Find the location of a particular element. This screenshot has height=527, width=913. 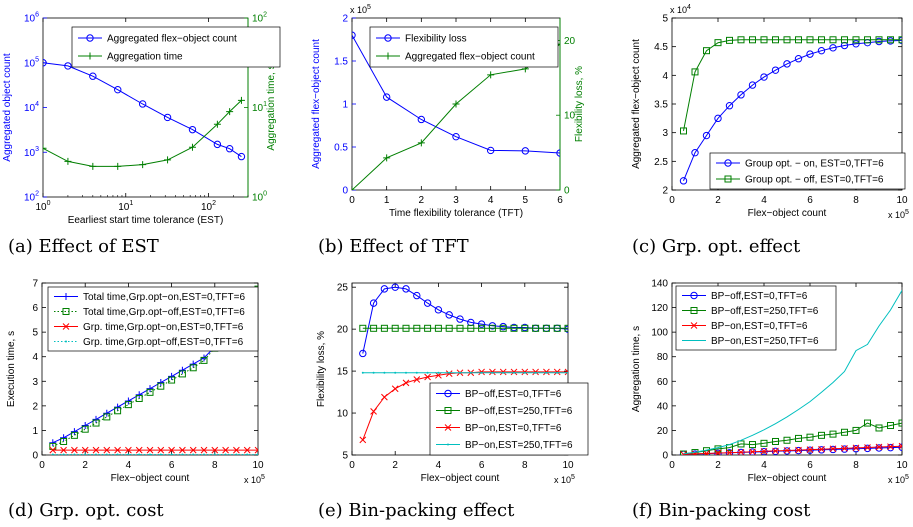

x-tick-label-b: 1 is located at coordinates (387, 200).